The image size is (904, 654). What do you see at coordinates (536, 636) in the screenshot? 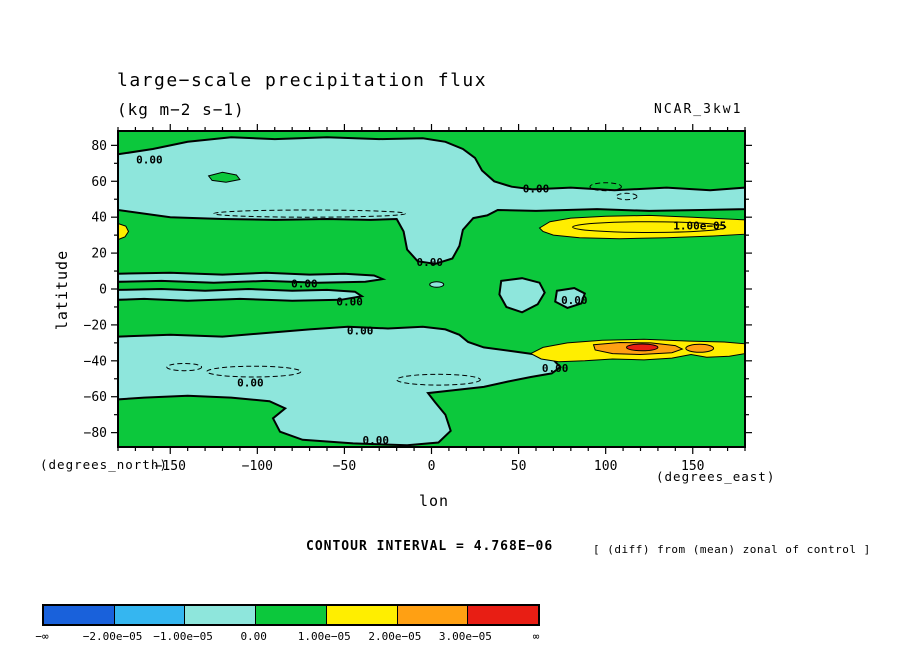
I see `colorbar-boundary-label: ∞` at bounding box center [536, 636].